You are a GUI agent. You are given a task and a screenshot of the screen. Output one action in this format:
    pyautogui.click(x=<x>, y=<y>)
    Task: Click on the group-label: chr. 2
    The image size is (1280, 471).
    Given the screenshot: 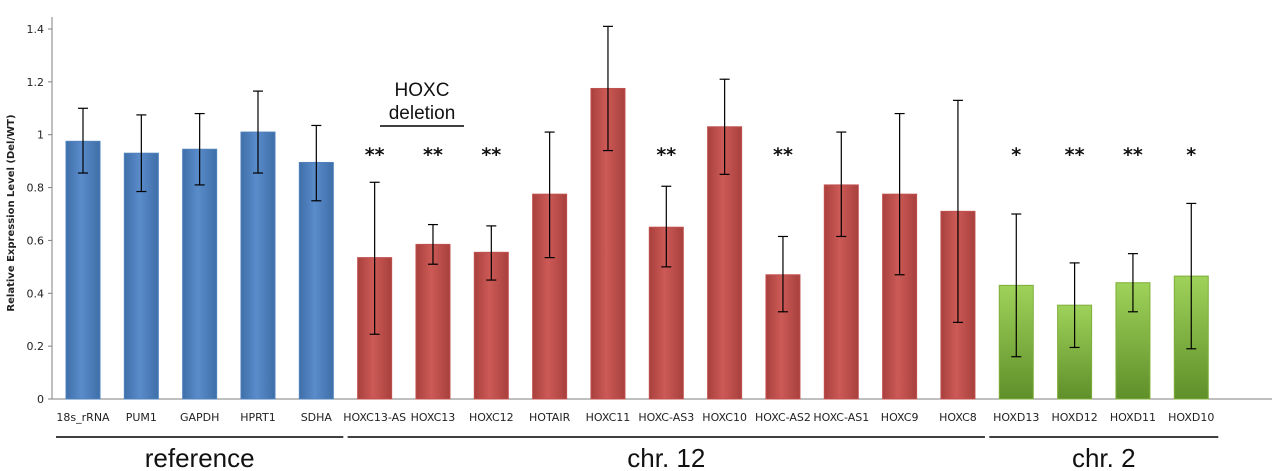 What is the action you would take?
    pyautogui.click(x=1104, y=457)
    